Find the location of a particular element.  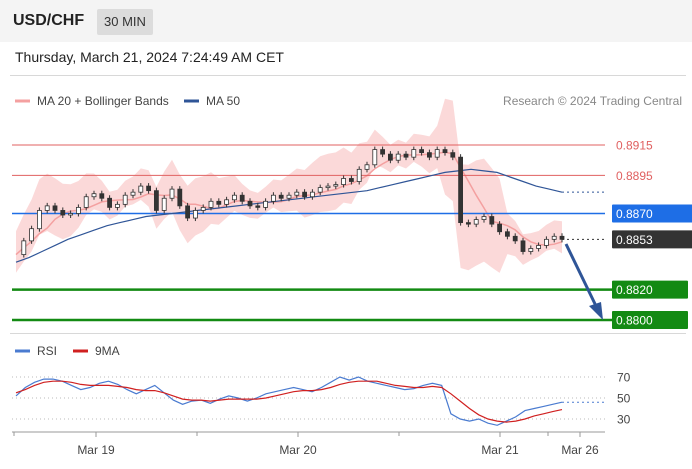

rsi-level-label: 30 is located at coordinates (624, 420).